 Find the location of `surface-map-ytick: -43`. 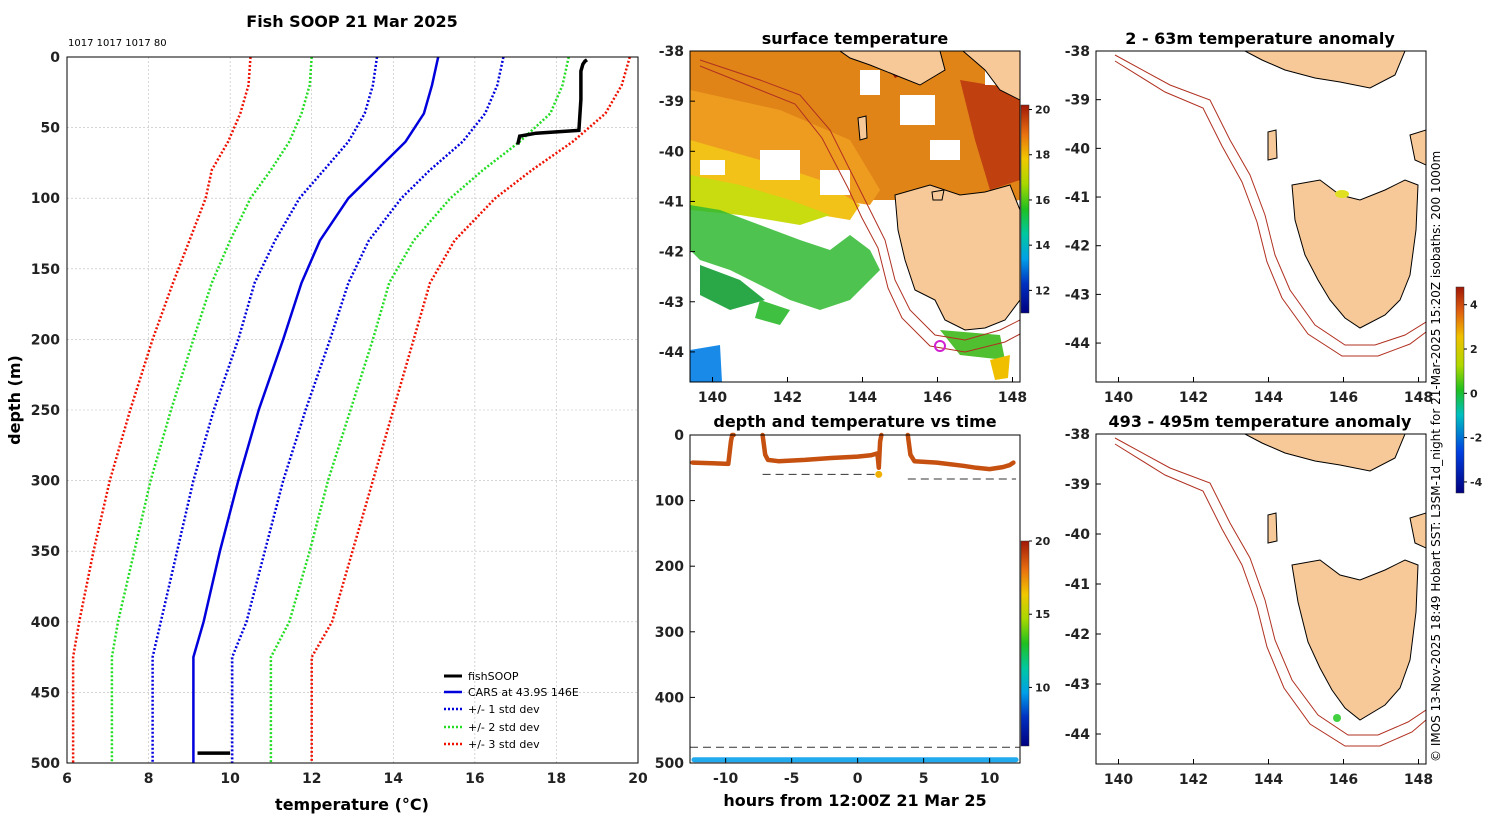

surface-map-ytick: -43 is located at coordinates (671, 303).